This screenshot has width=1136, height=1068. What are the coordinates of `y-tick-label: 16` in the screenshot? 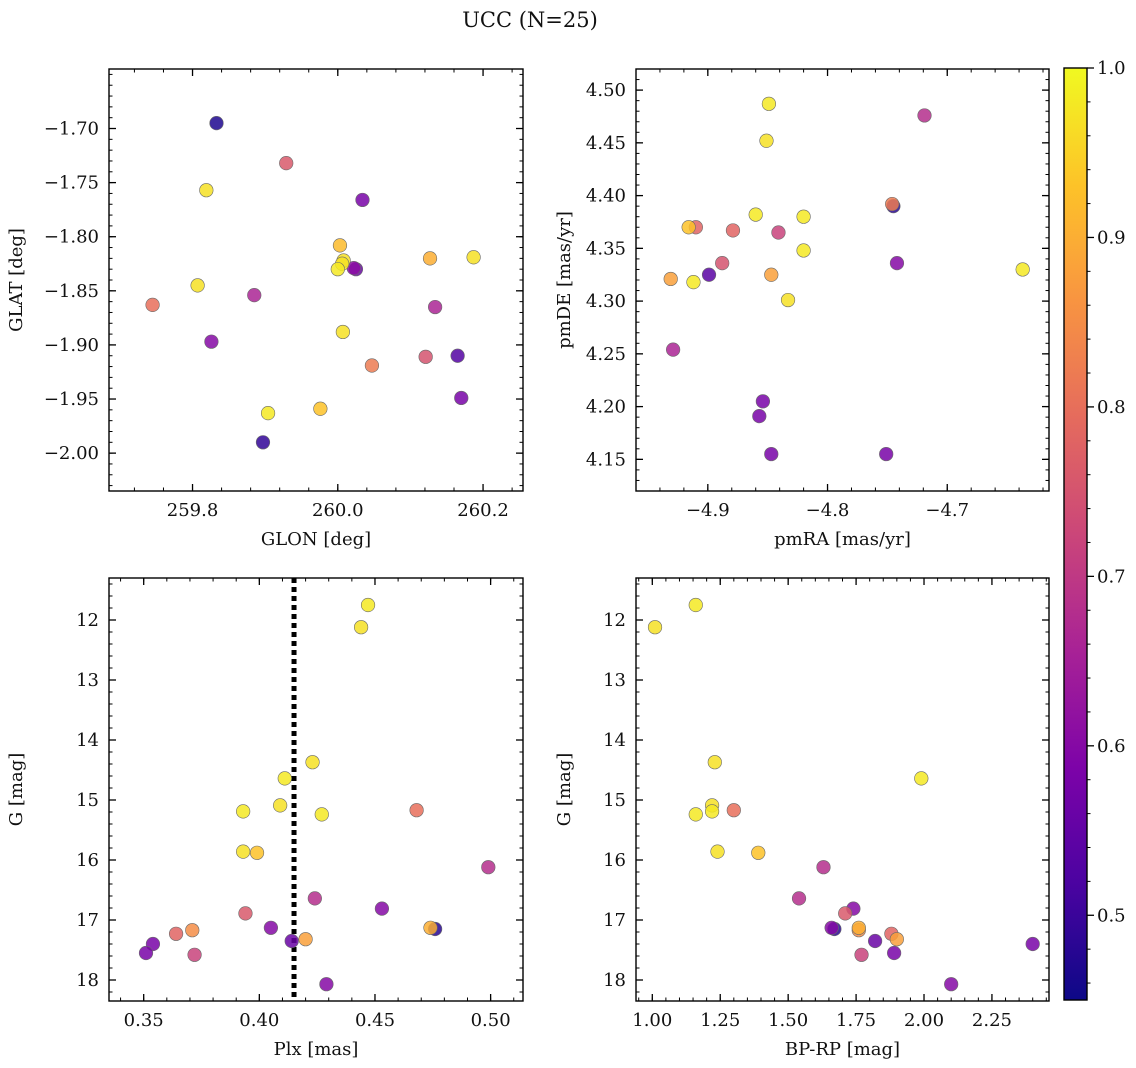 It's located at (614, 860).